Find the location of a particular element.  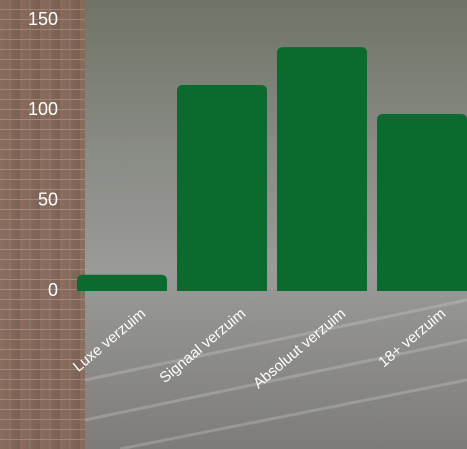

y-tick-label: 150 is located at coordinates (43, 19).